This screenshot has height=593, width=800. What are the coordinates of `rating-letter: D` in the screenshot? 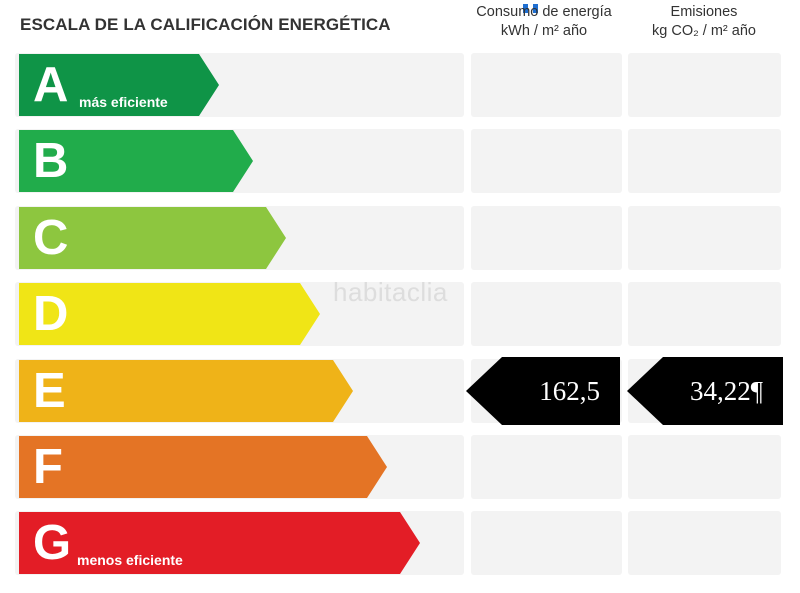 It's located at (51, 314).